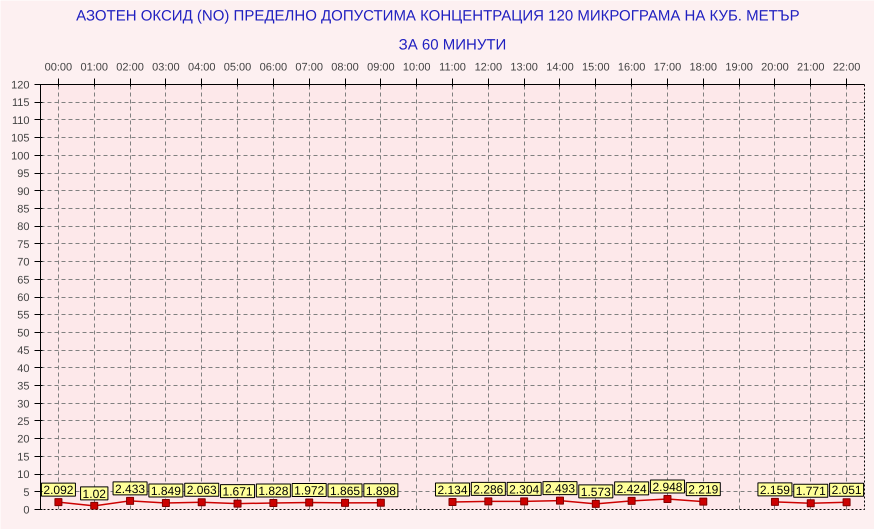 The width and height of the screenshot is (874, 529). I want to click on data-label: 2.286, so click(488, 489).